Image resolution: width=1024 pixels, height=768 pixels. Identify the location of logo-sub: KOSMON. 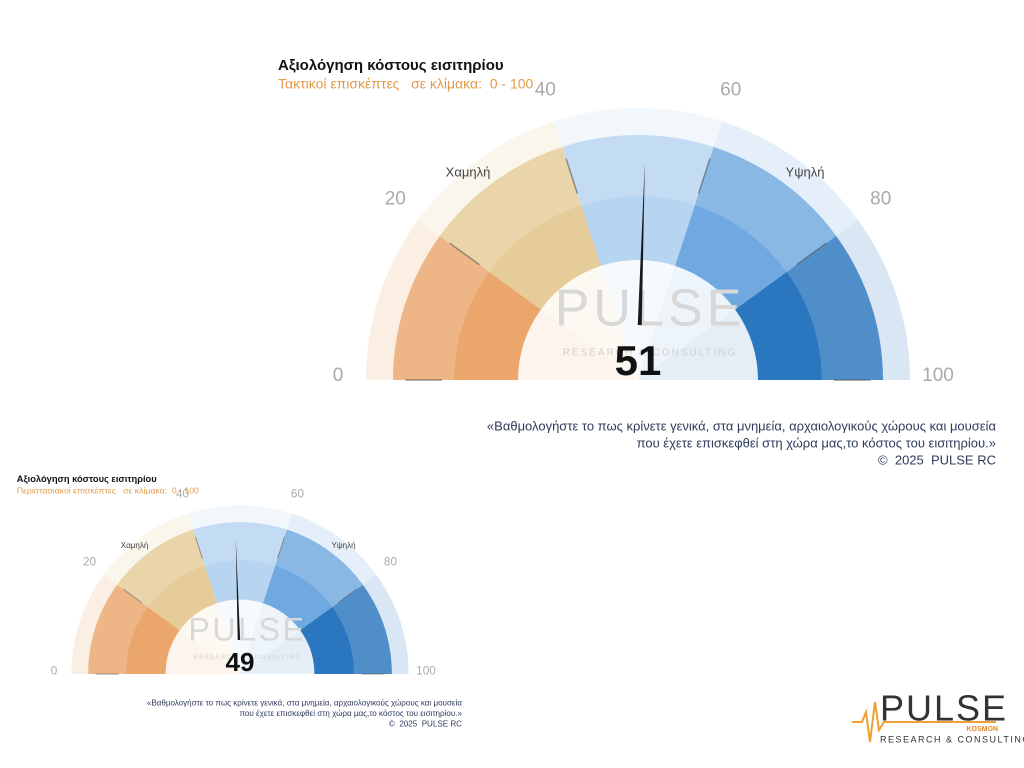
(983, 729).